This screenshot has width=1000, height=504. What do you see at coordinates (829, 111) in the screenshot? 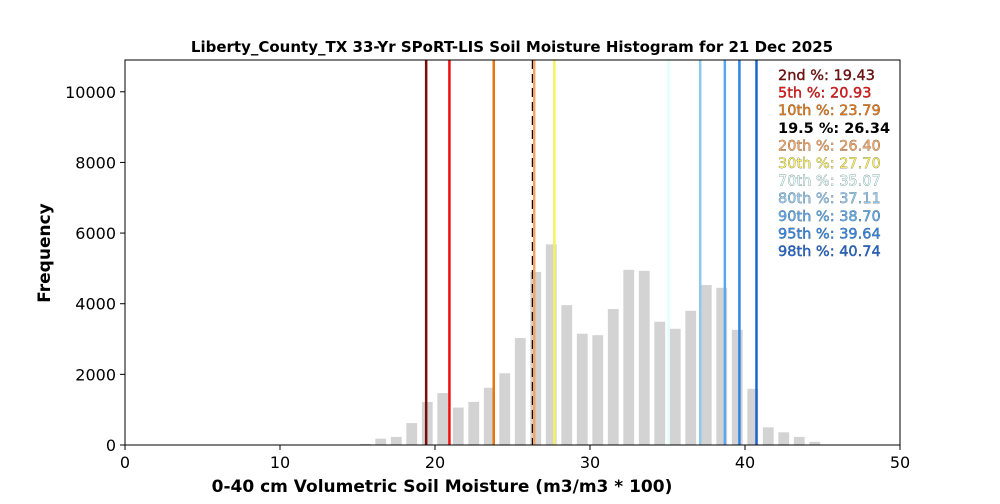
I see `legend-entry: 10th %: 23.79` at bounding box center [829, 111].